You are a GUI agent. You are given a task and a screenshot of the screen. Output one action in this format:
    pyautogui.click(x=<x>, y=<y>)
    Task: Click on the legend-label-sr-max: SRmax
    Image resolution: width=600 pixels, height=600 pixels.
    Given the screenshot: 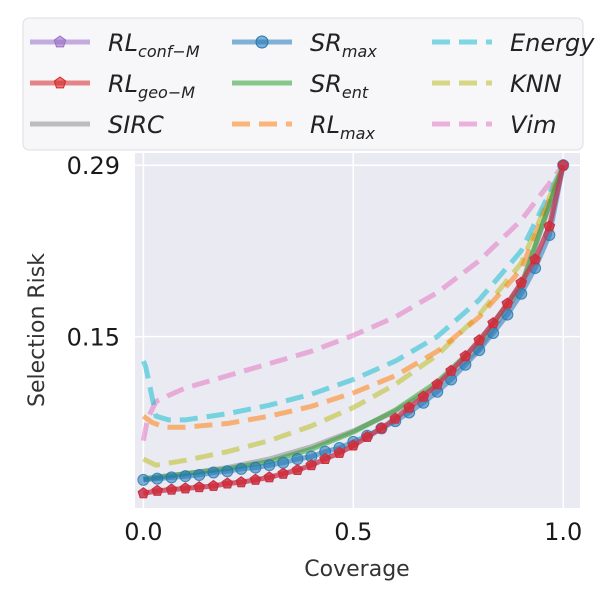 What is the action you would take?
    pyautogui.click(x=343, y=45)
    